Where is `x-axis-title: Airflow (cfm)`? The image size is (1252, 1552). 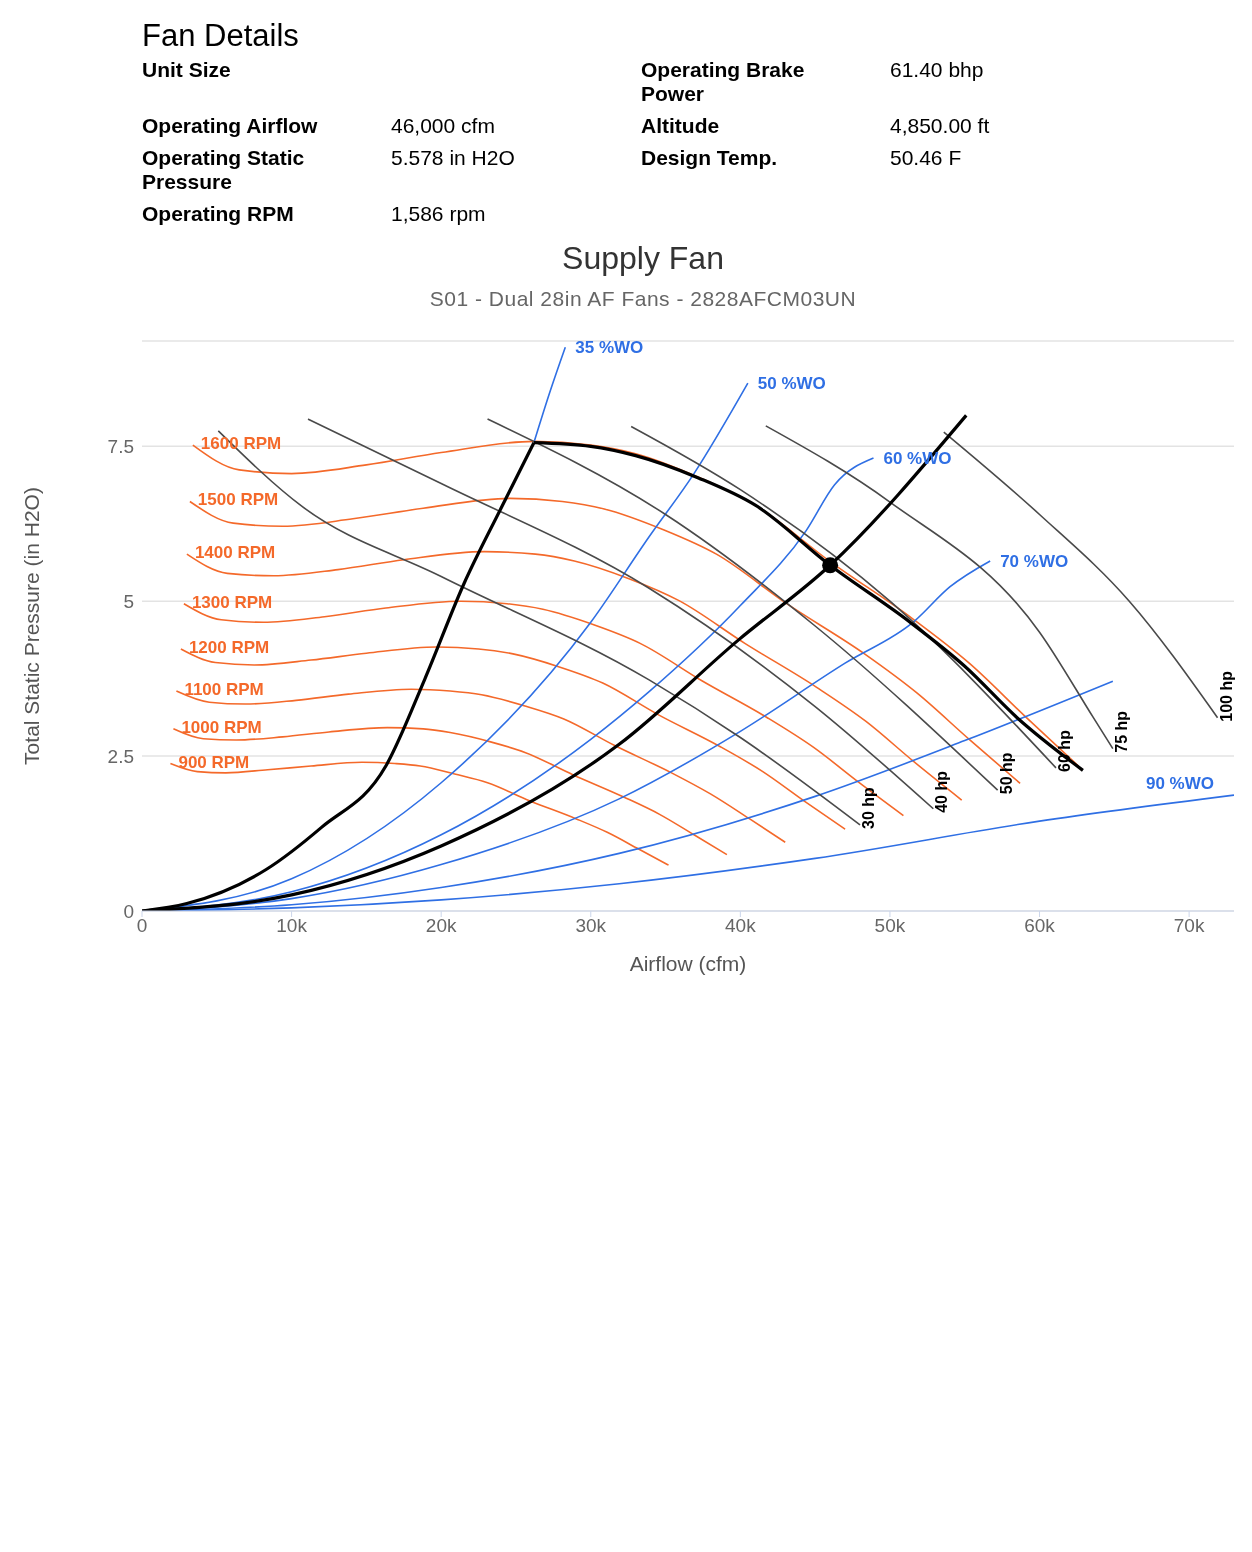 x-axis-title: Airflow (cfm) is located at coordinates (688, 963).